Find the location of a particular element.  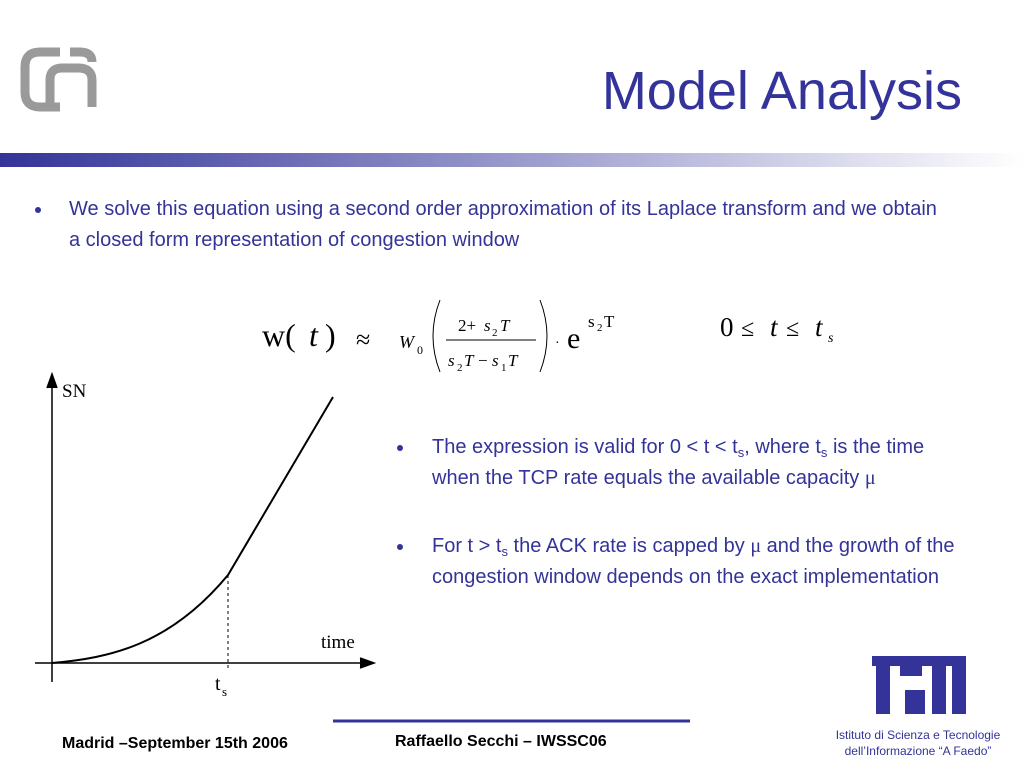

eq-part: w( is located at coordinates (279, 335).